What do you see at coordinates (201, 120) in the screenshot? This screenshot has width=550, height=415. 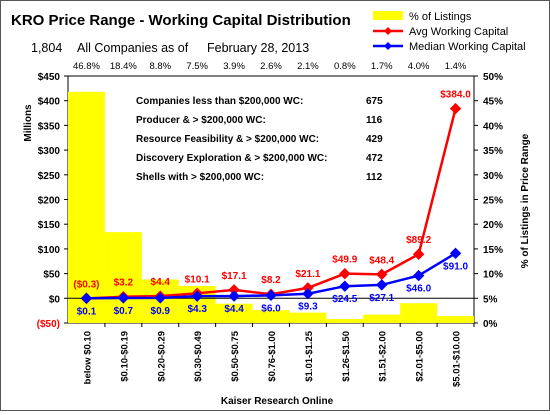 I see `annotation-row-label: Producer & > $200,000 WC:` at bounding box center [201, 120].